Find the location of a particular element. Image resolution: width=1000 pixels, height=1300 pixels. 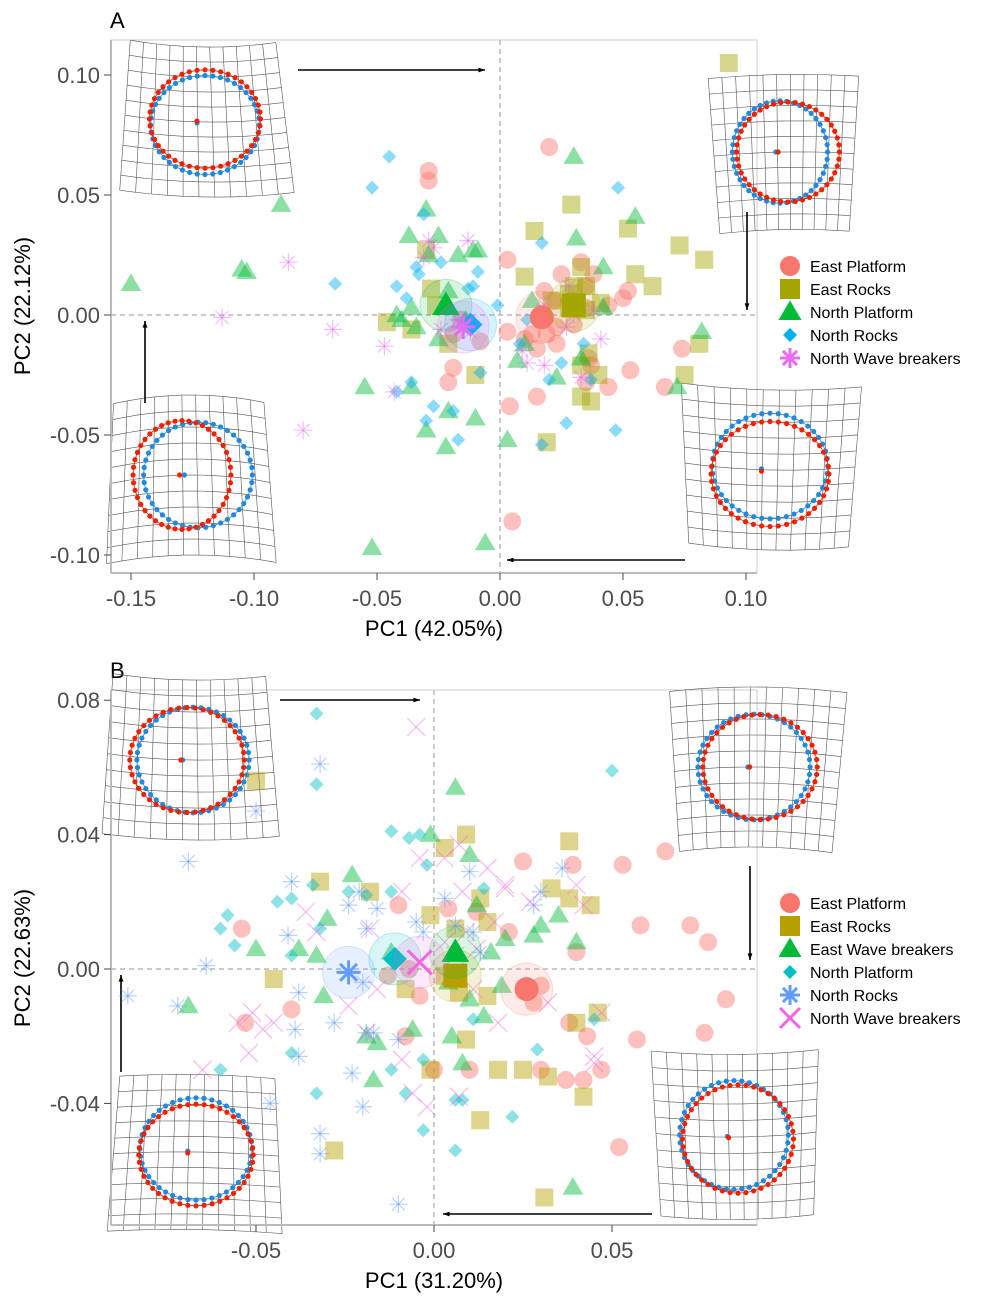

legend-item: East Wave breakers is located at coordinates (865, 948).